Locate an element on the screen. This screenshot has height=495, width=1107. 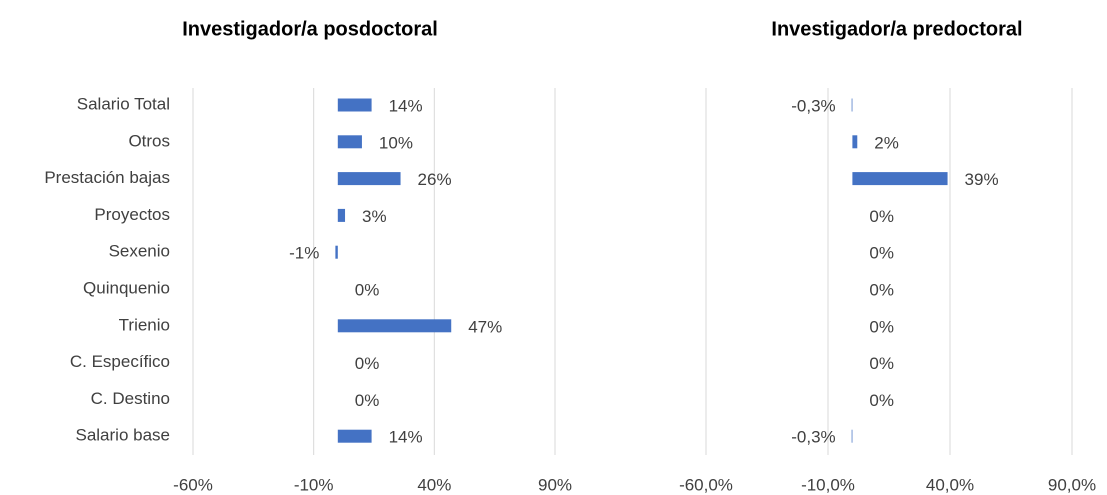
x-tick-label: -60% is located at coordinates (193, 484).